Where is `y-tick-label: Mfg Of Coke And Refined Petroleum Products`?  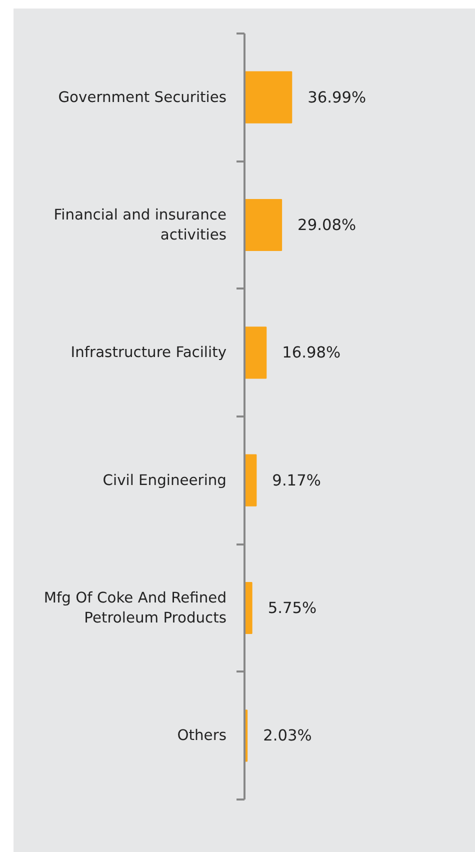
y-tick-label: Mfg Of Coke And Refined Petroleum Products is located at coordinates (135, 608).